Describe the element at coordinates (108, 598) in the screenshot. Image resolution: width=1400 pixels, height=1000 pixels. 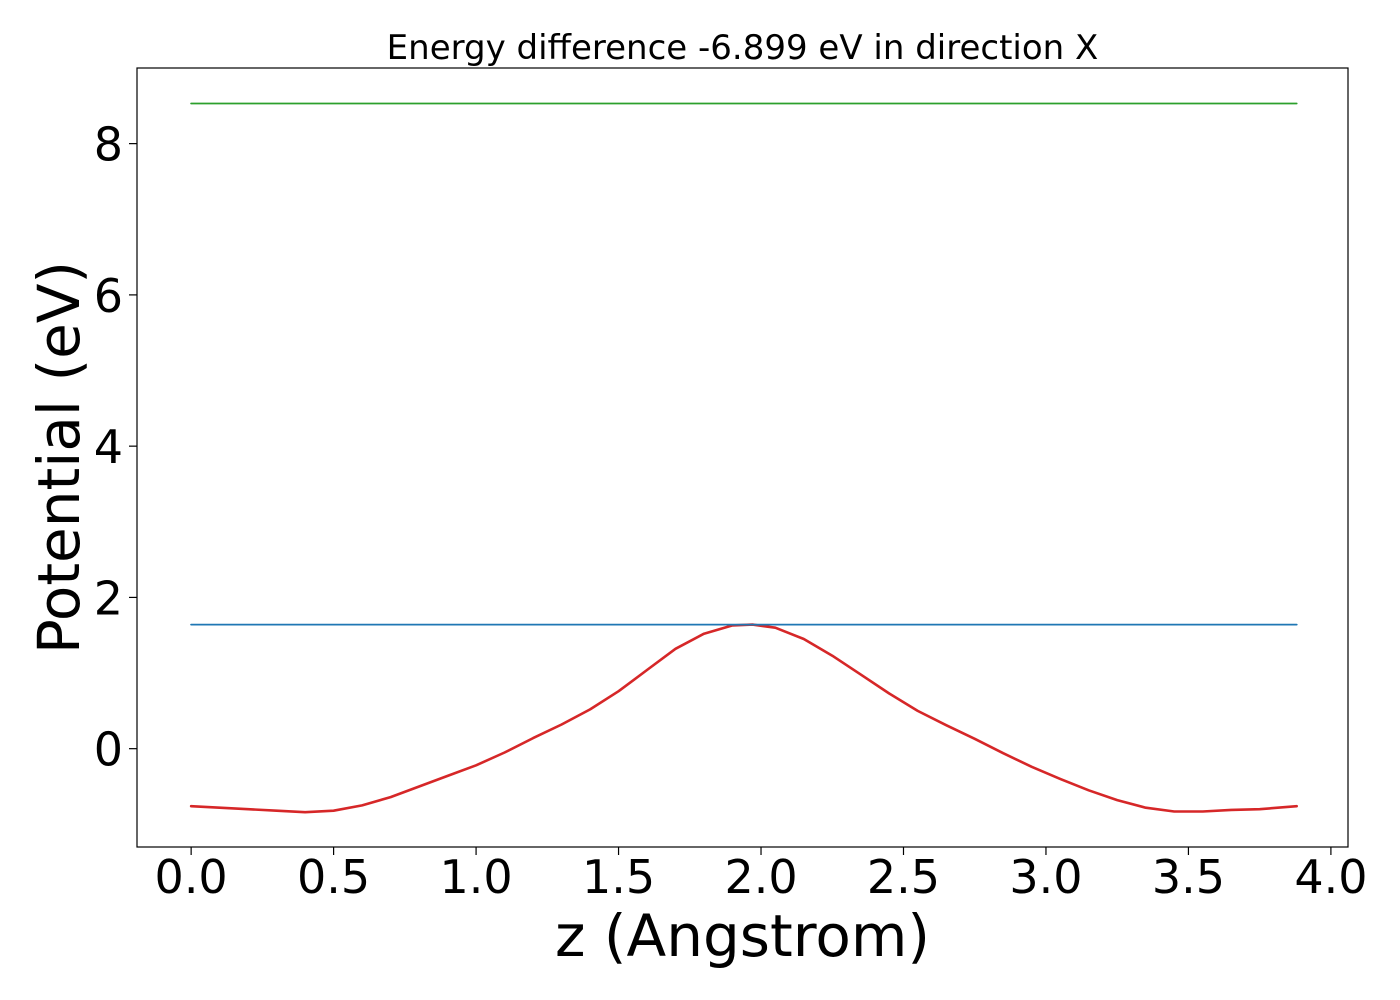
I see `y-tick-label: 2` at that location.